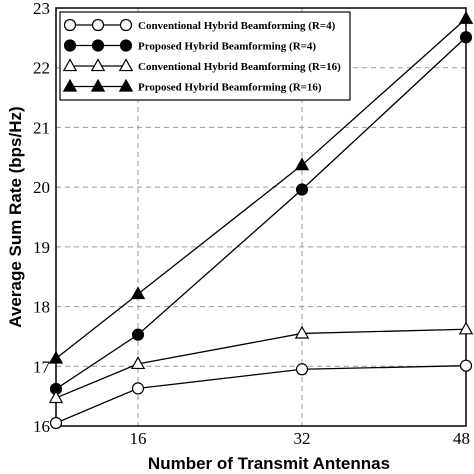 This screenshot has width=474, height=474. What do you see at coordinates (41, 9) in the screenshot?
I see `y-tick-label: 23` at bounding box center [41, 9].